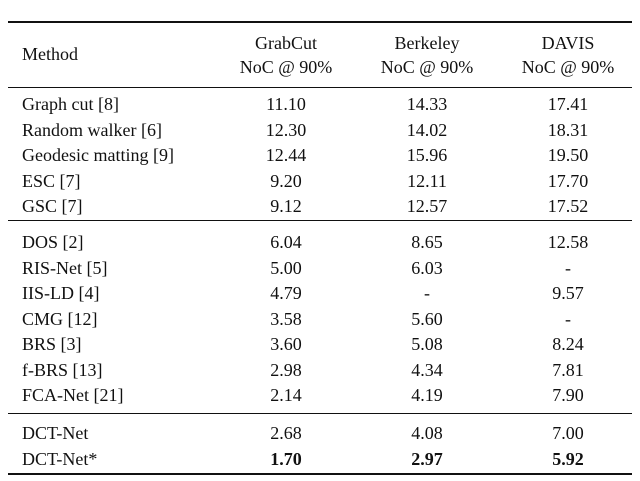 The height and width of the screenshot is (481, 640). What do you see at coordinates (286, 318) in the screenshot?
I see `cell-value: 3.58` at bounding box center [286, 318].